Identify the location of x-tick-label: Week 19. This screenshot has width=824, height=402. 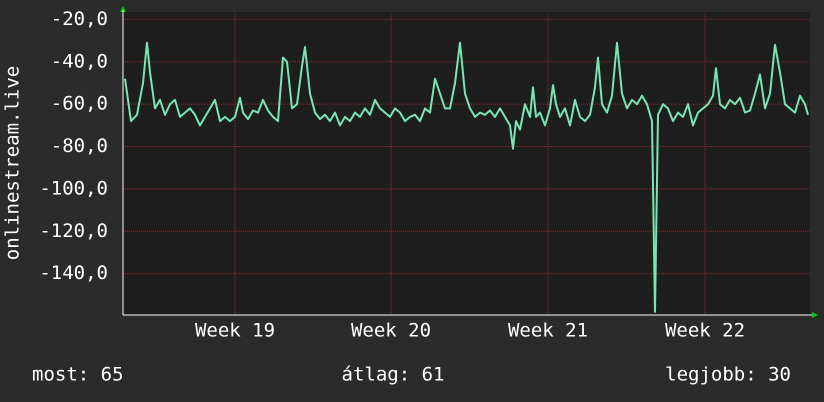
(235, 331).